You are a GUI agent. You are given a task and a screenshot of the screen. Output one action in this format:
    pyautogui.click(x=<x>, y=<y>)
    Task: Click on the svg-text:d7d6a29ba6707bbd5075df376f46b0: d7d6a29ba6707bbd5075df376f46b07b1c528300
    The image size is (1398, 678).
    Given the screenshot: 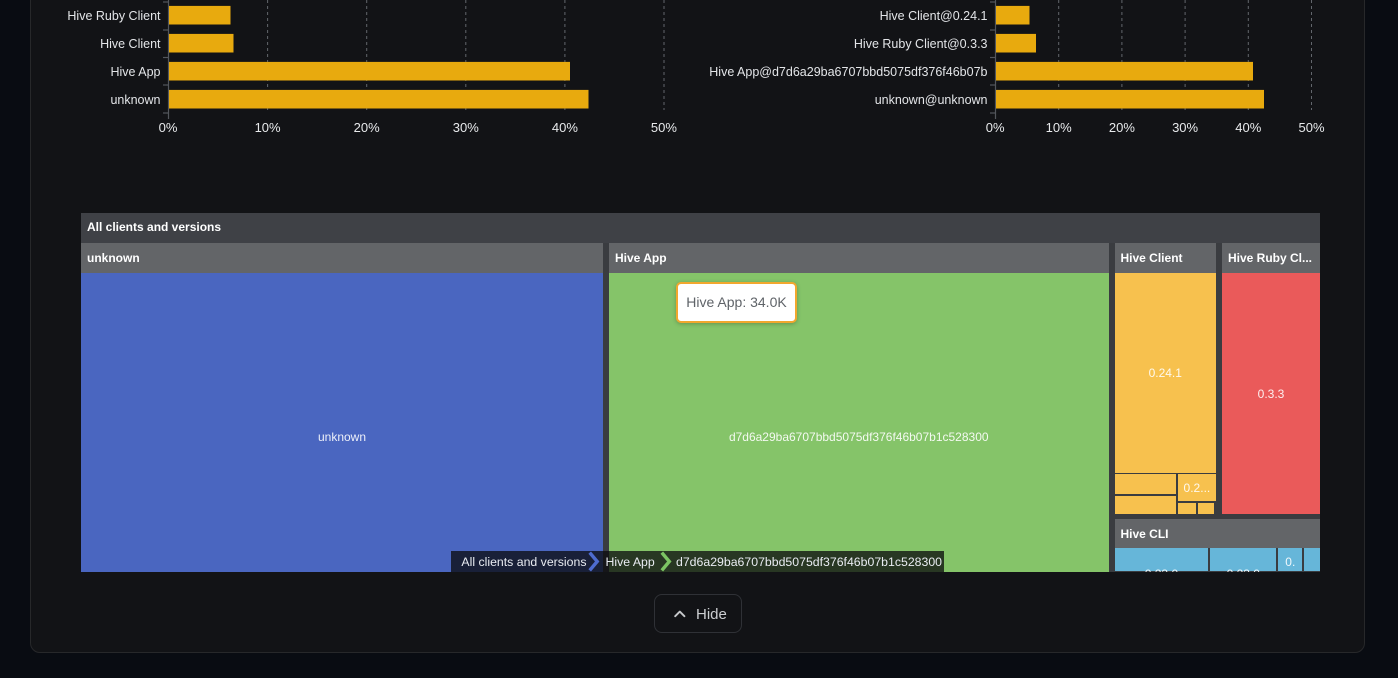 What is the action you would take?
    pyautogui.click(x=809, y=562)
    